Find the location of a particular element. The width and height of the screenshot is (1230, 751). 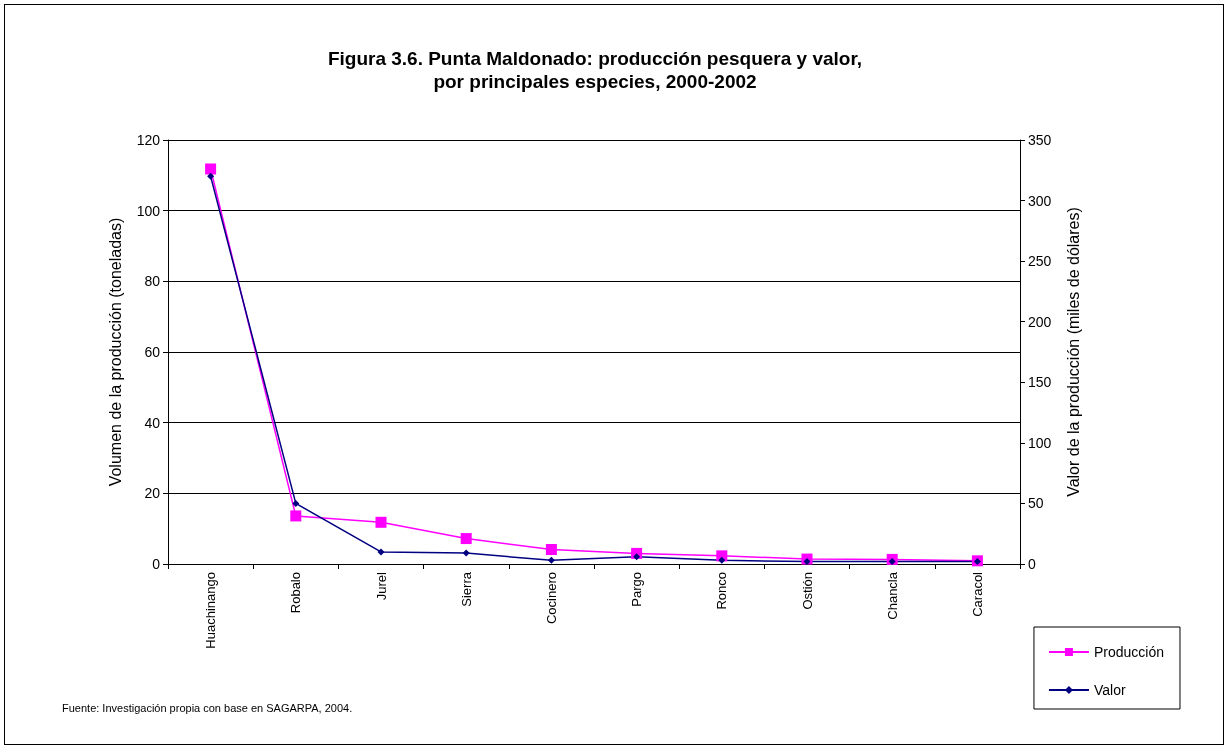

x-tick-label: Robalo is located at coordinates (296, 593).